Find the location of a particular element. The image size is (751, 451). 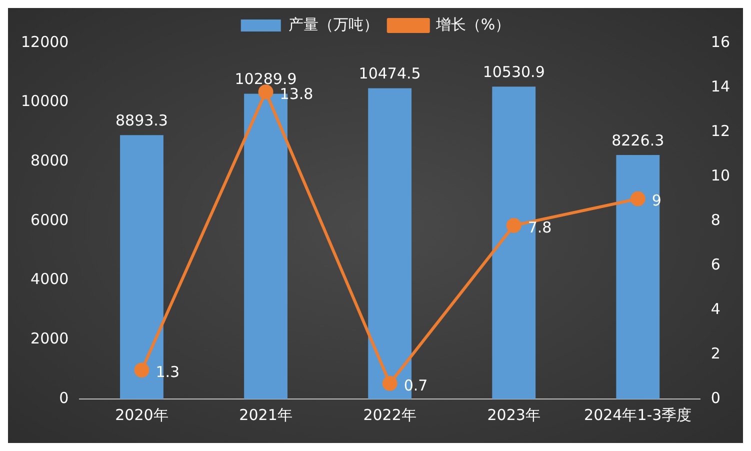

legend-label: 产量（万吨） is located at coordinates (333, 24).